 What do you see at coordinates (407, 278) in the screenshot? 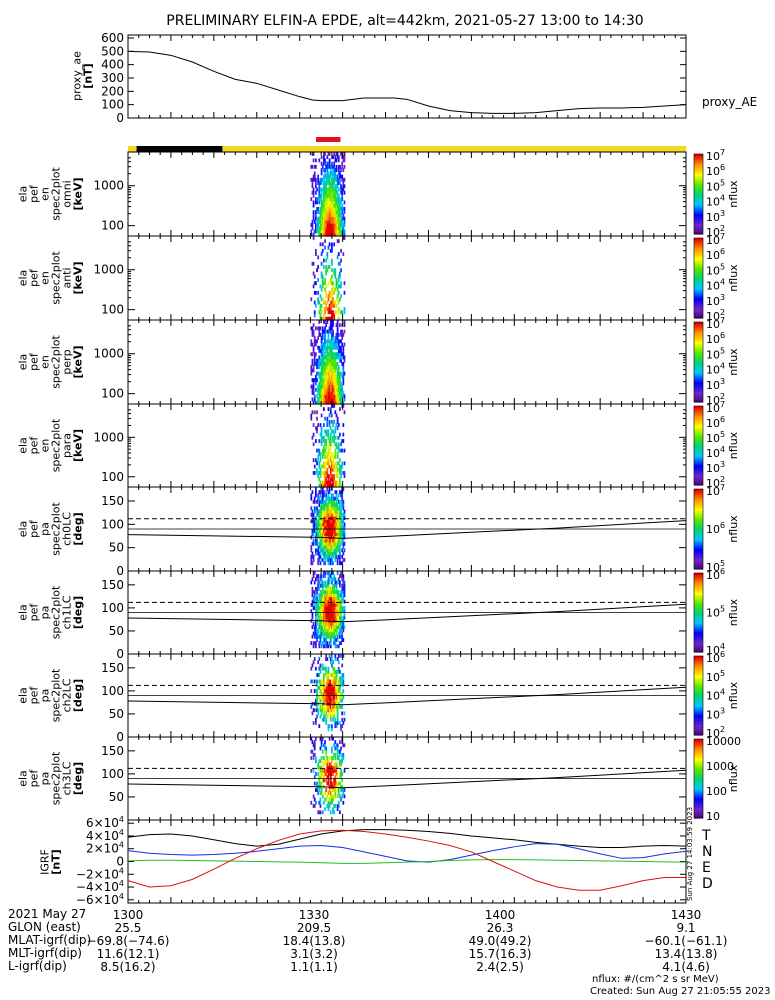
I see `en-anti-xticks` at bounding box center [407, 278].